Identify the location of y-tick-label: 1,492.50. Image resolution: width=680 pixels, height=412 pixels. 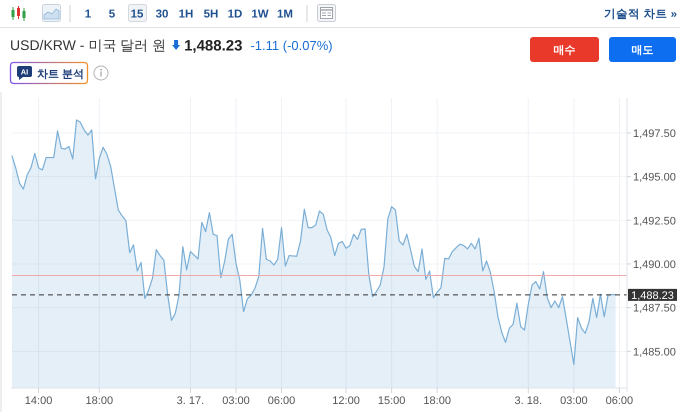
(654, 221).